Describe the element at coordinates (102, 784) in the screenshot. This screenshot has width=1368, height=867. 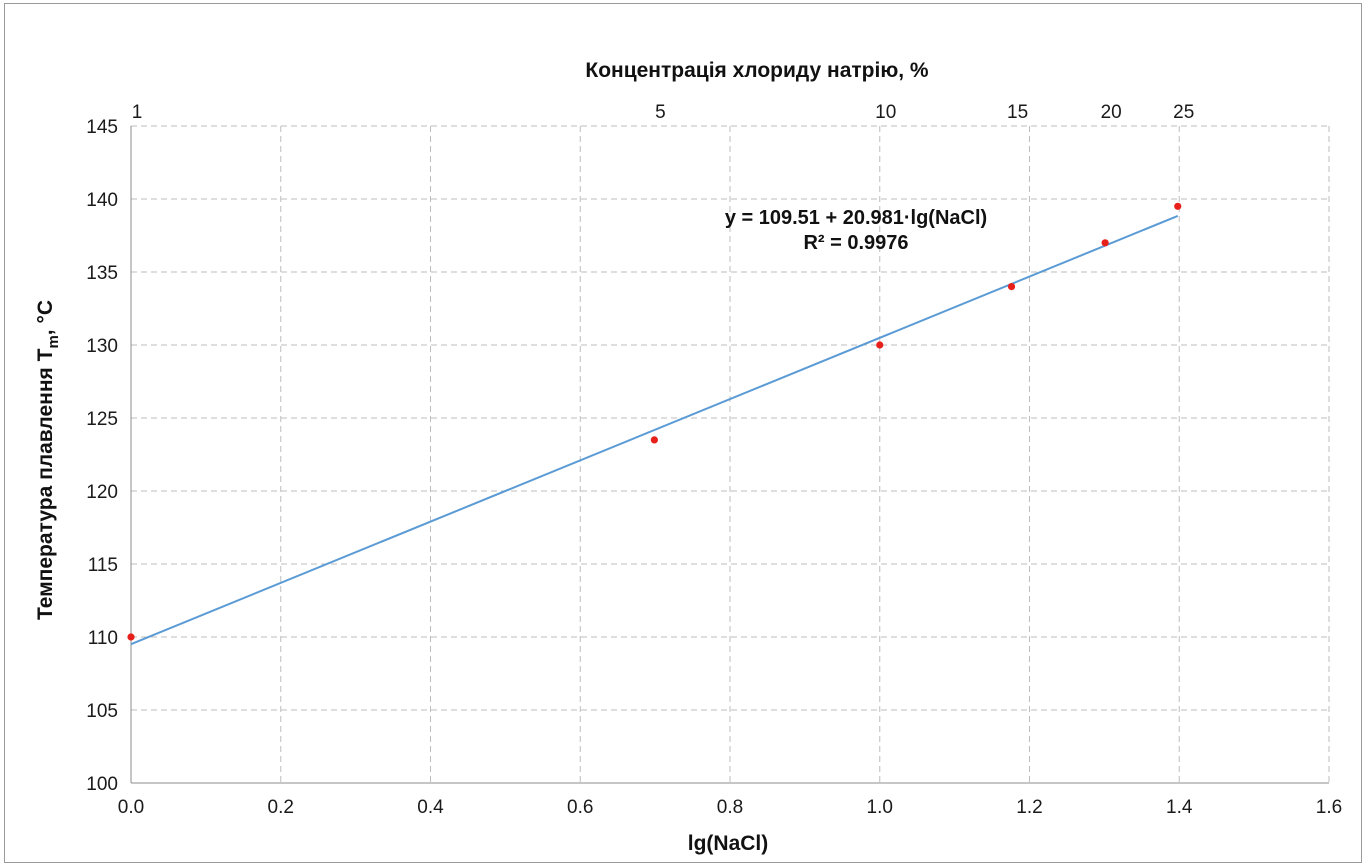
I see `y-tick-label: 100` at that location.